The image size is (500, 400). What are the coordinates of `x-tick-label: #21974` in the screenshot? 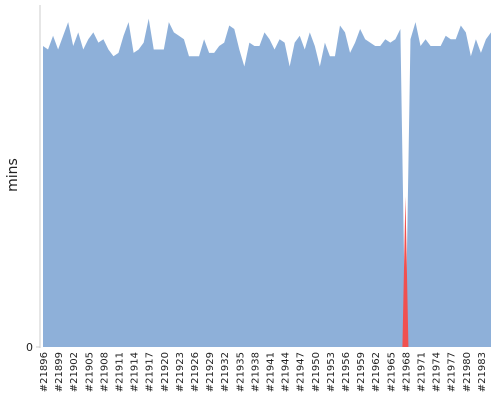 It's located at (437, 372).